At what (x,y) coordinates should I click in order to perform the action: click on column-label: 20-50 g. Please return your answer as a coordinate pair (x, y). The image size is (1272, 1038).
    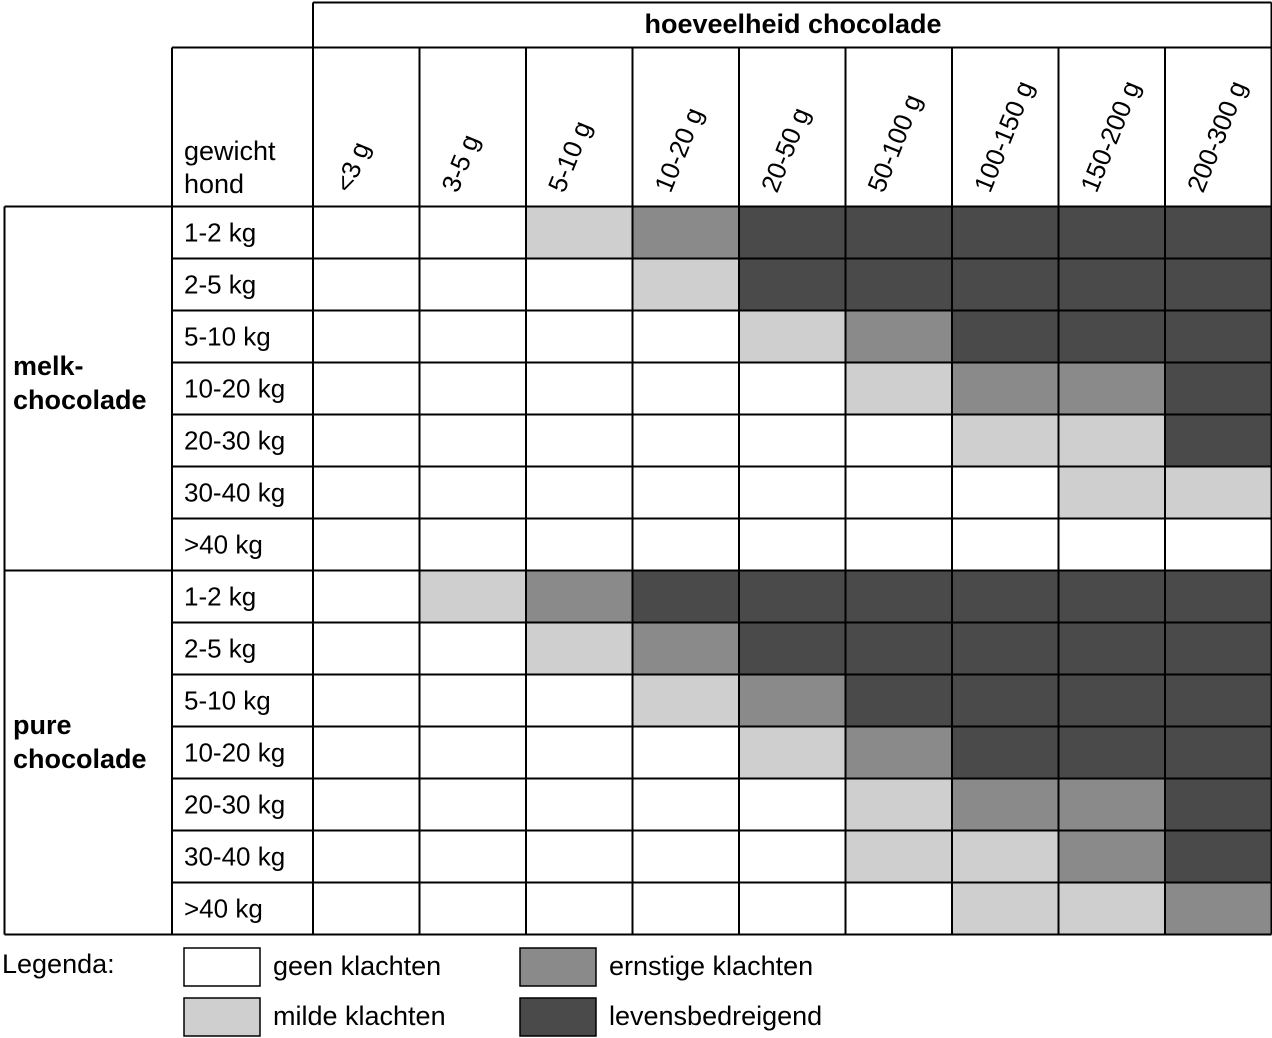
    Looking at the image, I should click on (785, 149).